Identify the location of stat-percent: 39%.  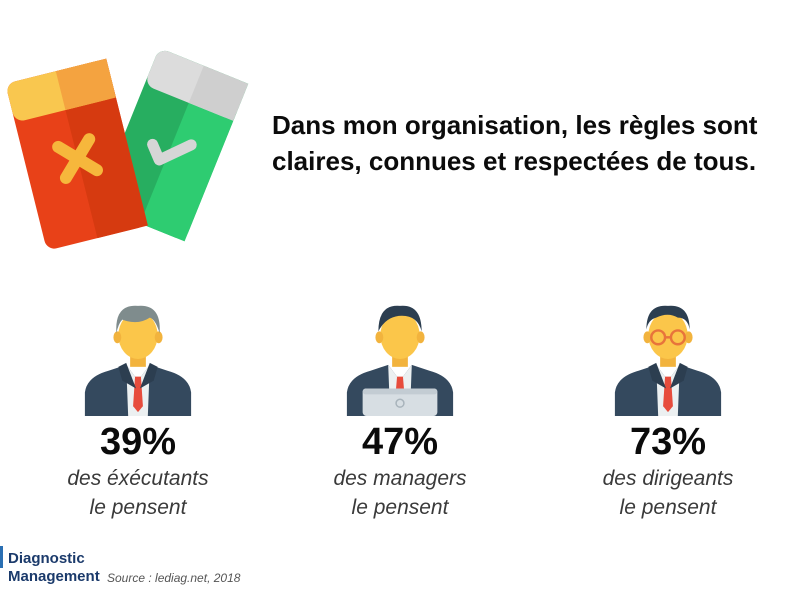
(138, 442).